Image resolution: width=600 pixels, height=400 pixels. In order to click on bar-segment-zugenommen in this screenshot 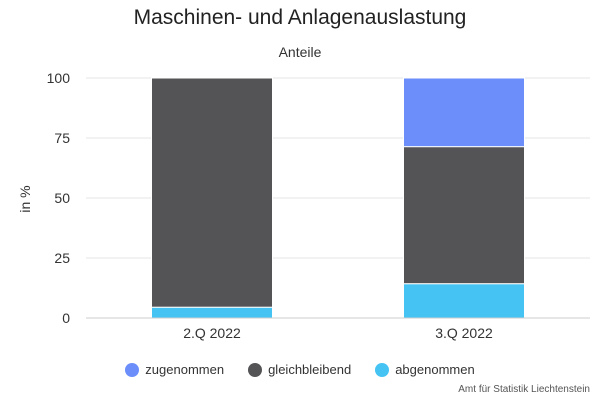, I will do `click(464, 112)`.